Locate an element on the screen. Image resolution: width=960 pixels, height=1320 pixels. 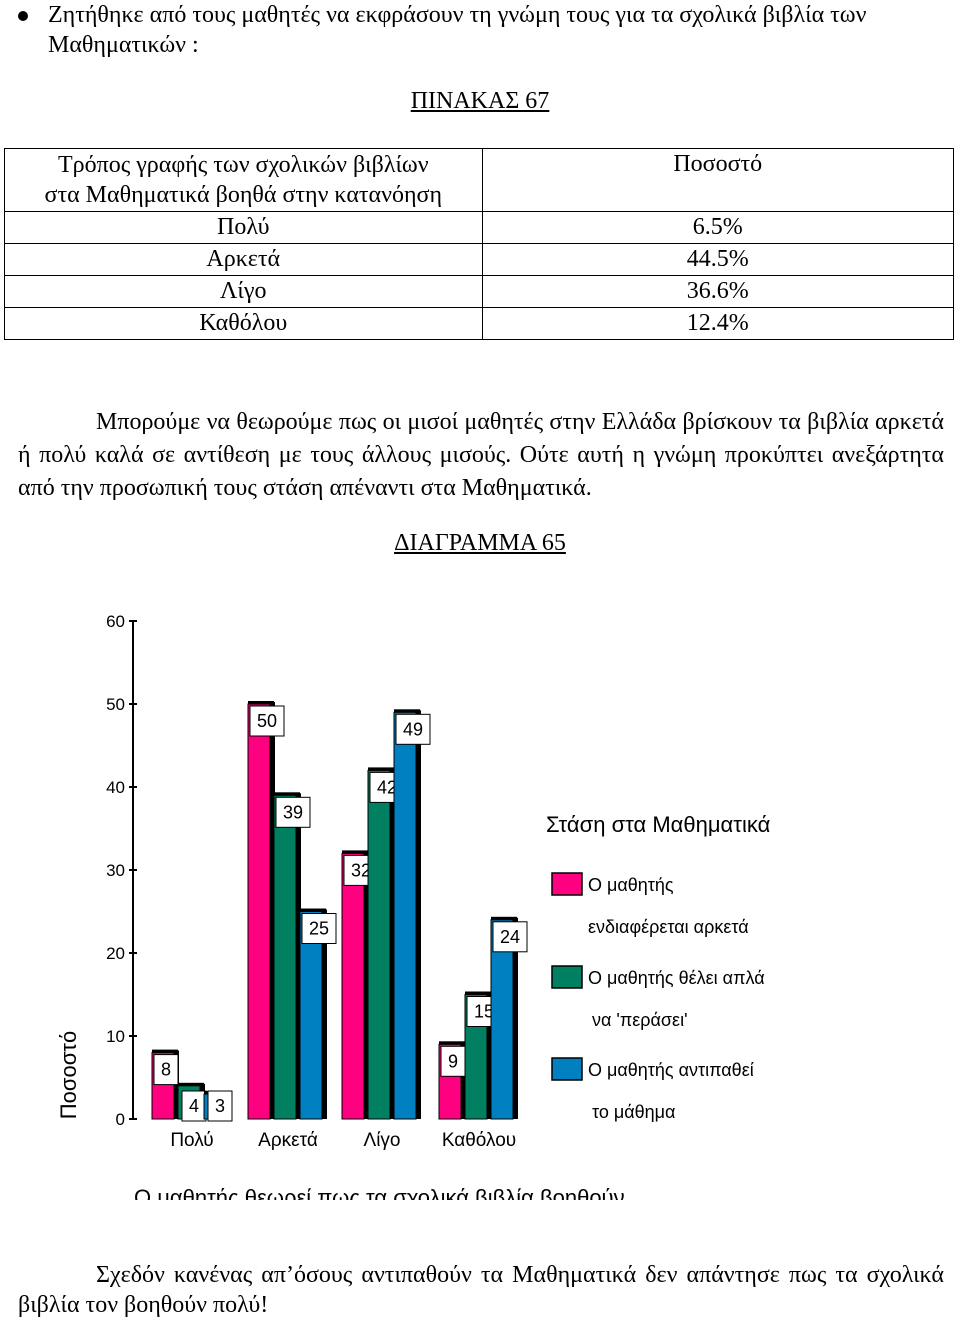
table-title: ΠΙΝΑΚΑΣ 67 is located at coordinates (480, 101).